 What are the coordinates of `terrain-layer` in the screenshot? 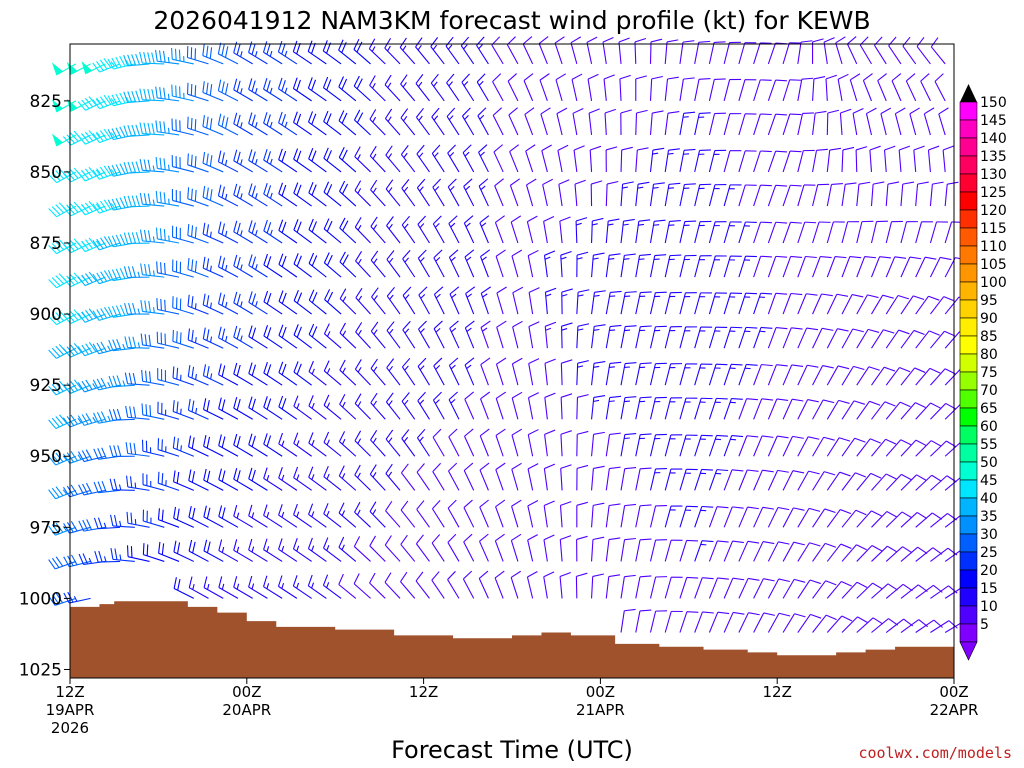 It's located at (512, 639).